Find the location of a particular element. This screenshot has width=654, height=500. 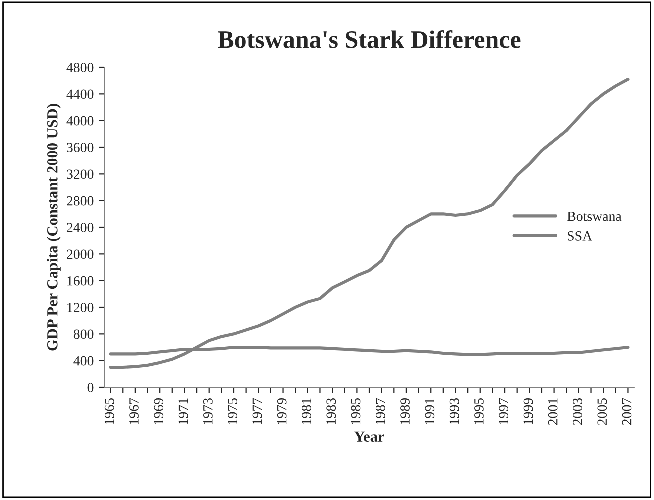

x-tick-label: 1999 is located at coordinates (529, 411).